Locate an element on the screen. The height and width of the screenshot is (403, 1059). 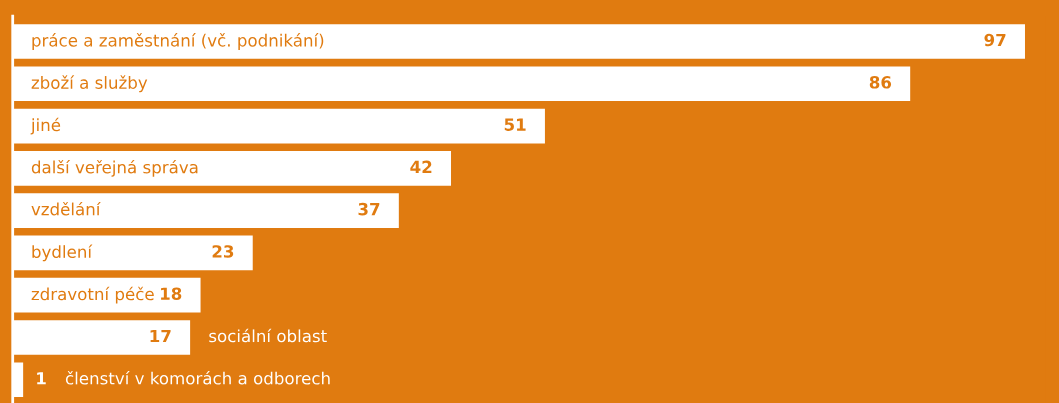
data-label: 18 is located at coordinates (171, 294).